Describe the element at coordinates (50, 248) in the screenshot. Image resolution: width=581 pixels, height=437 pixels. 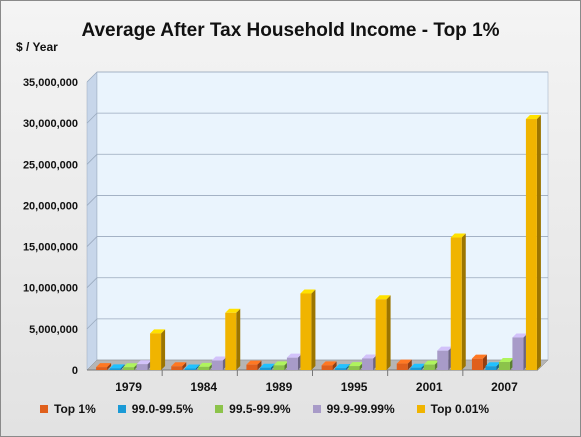
I see `y-tick-label: 15,000,000` at that location.